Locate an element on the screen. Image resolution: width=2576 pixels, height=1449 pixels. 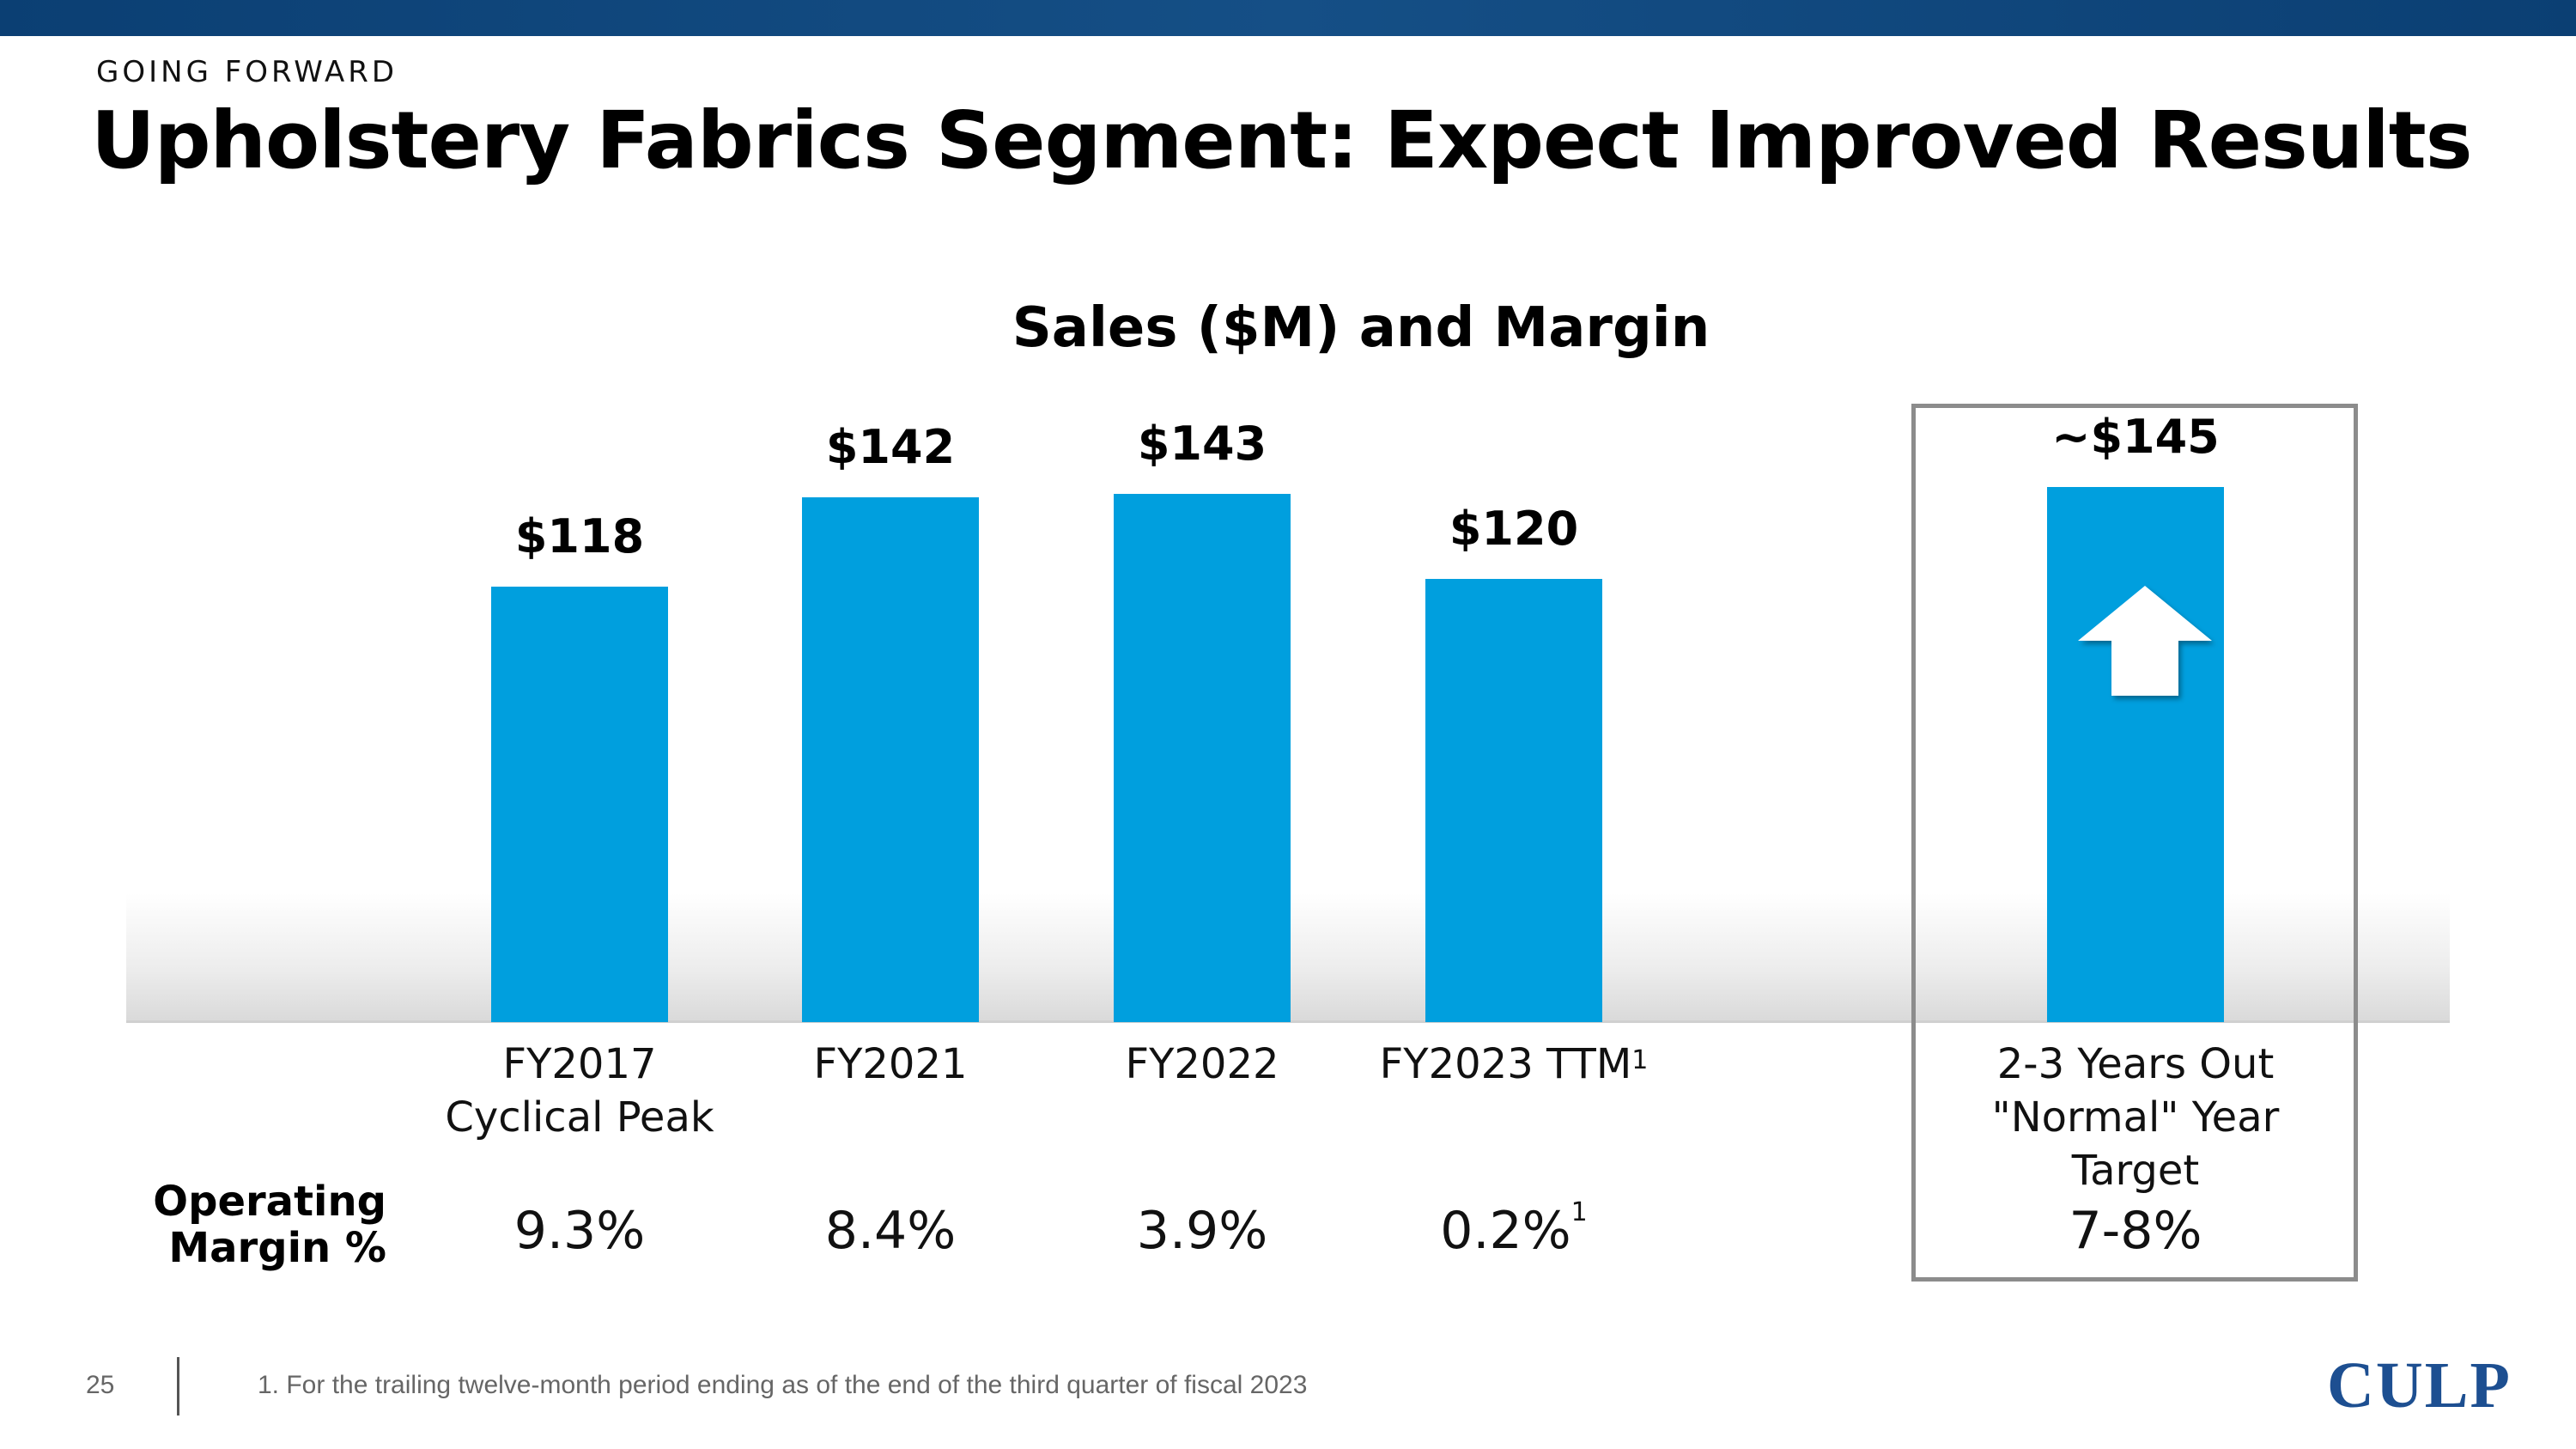
chart-title: Sales ($M) and Margin is located at coordinates (1361, 328).